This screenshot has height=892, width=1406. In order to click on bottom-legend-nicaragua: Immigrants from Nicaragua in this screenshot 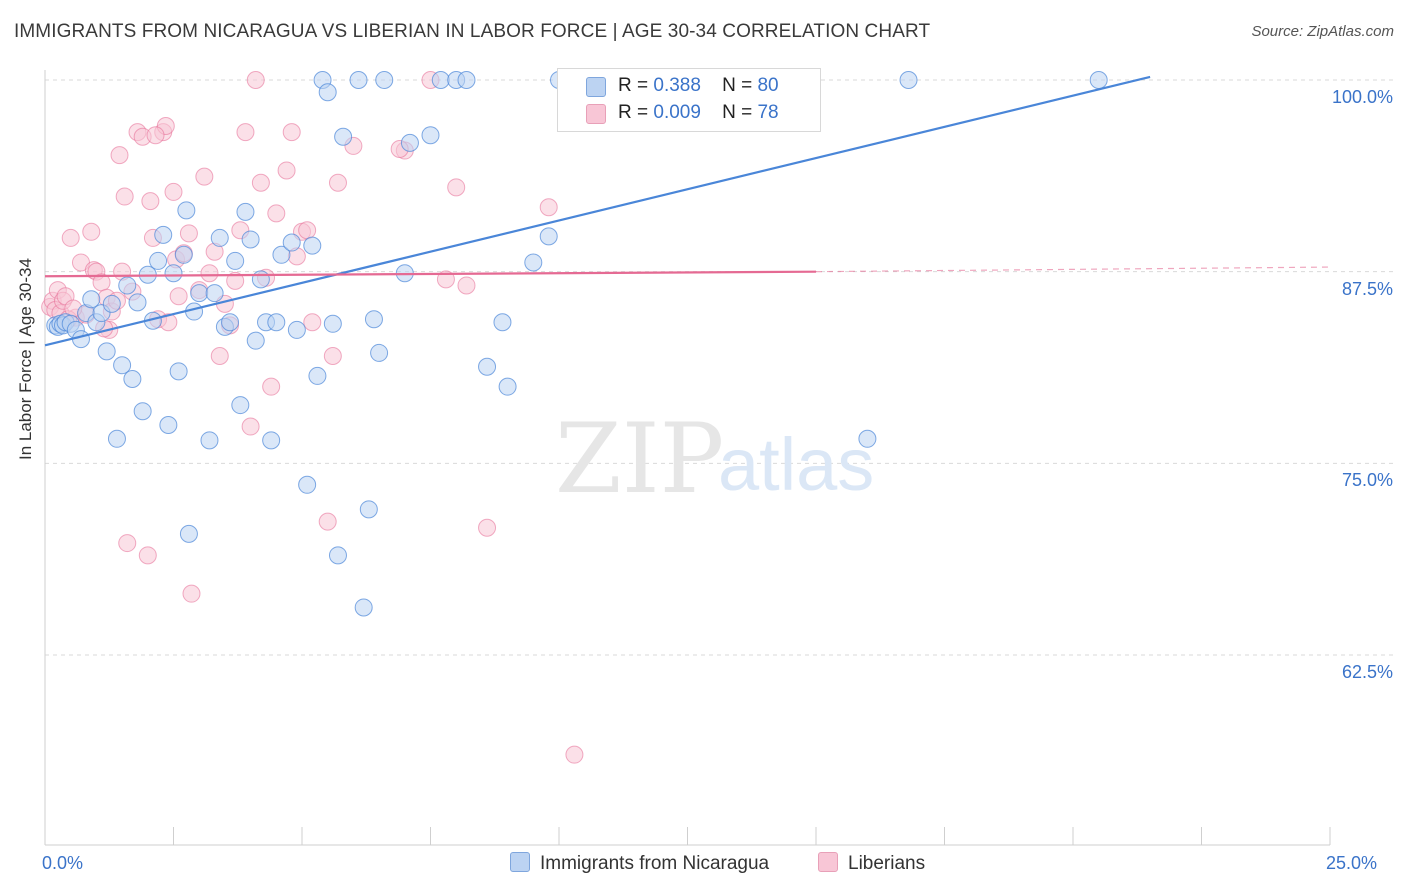, I will do `click(639, 863)`.